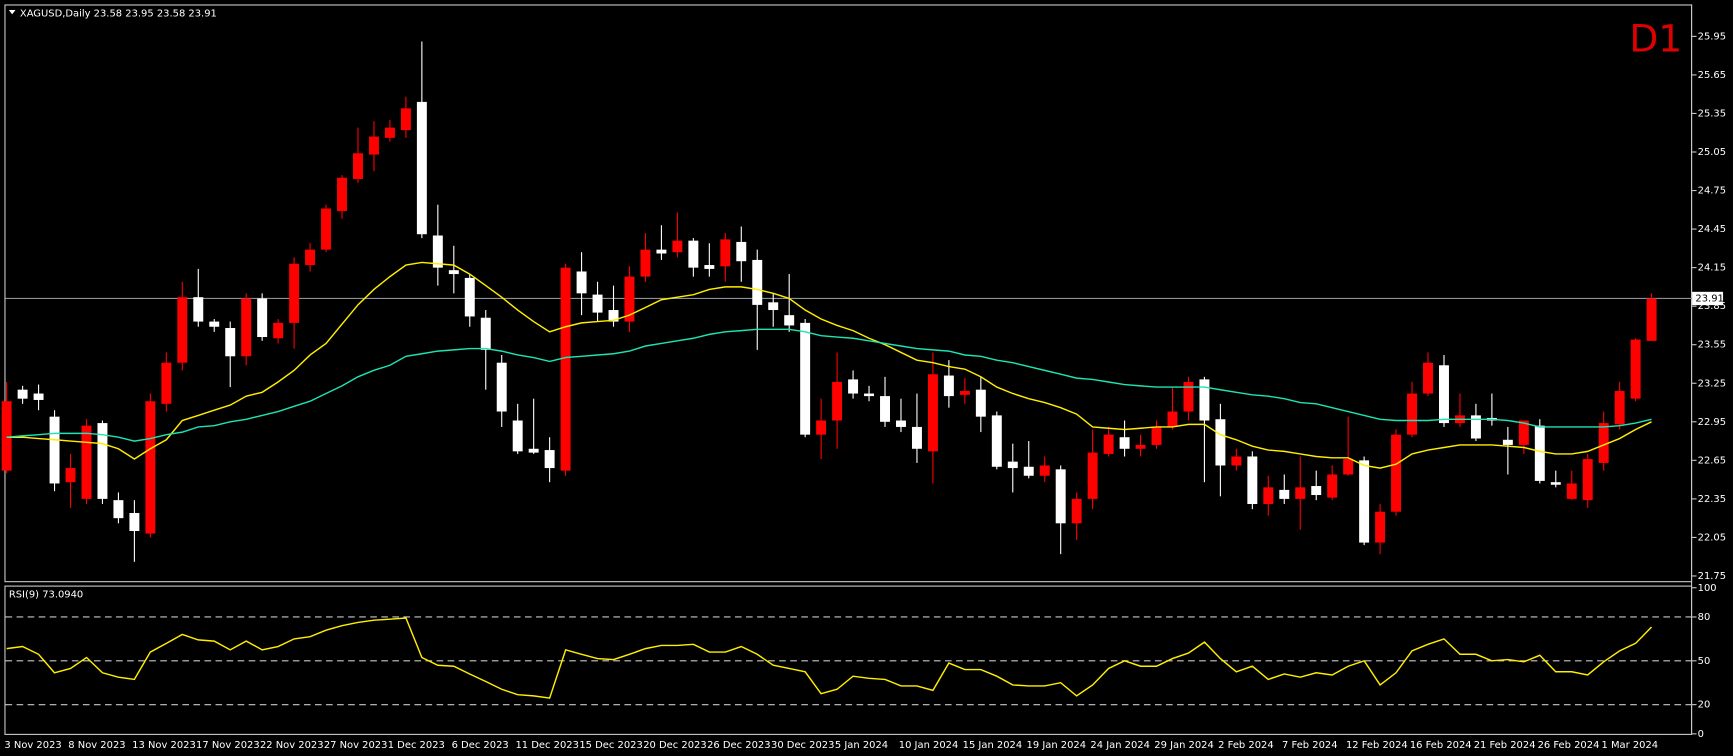 The width and height of the screenshot is (1733, 756). I want to click on y-tick-label: 23.85, so click(1712, 306).